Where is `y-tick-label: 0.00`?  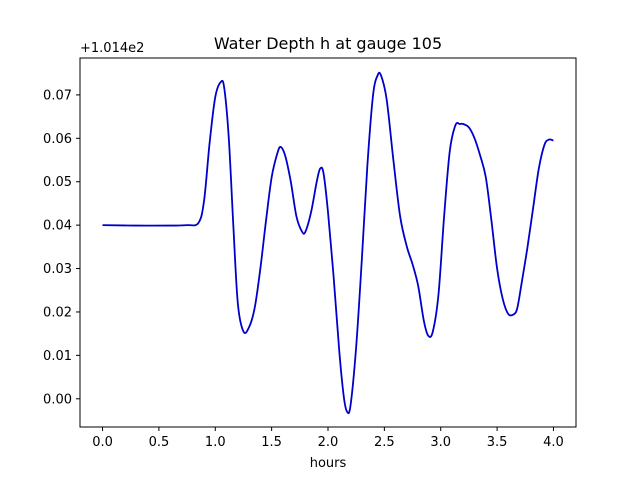 y-tick-label: 0.00 is located at coordinates (57, 399).